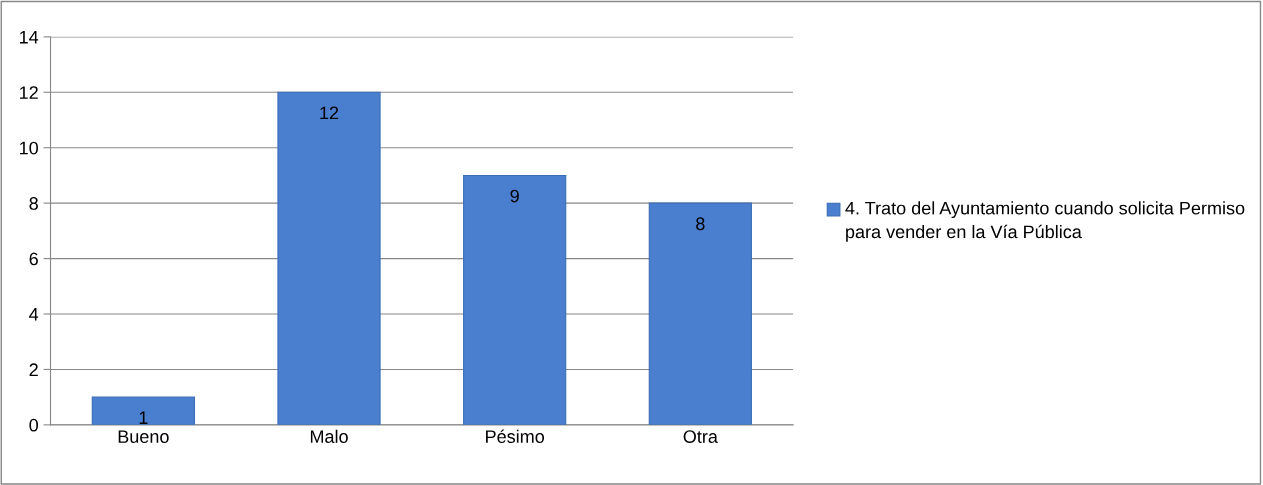 This screenshot has height=485, width=1263. Describe the element at coordinates (34, 425) in the screenshot. I see `y-tick-label: 0` at that location.